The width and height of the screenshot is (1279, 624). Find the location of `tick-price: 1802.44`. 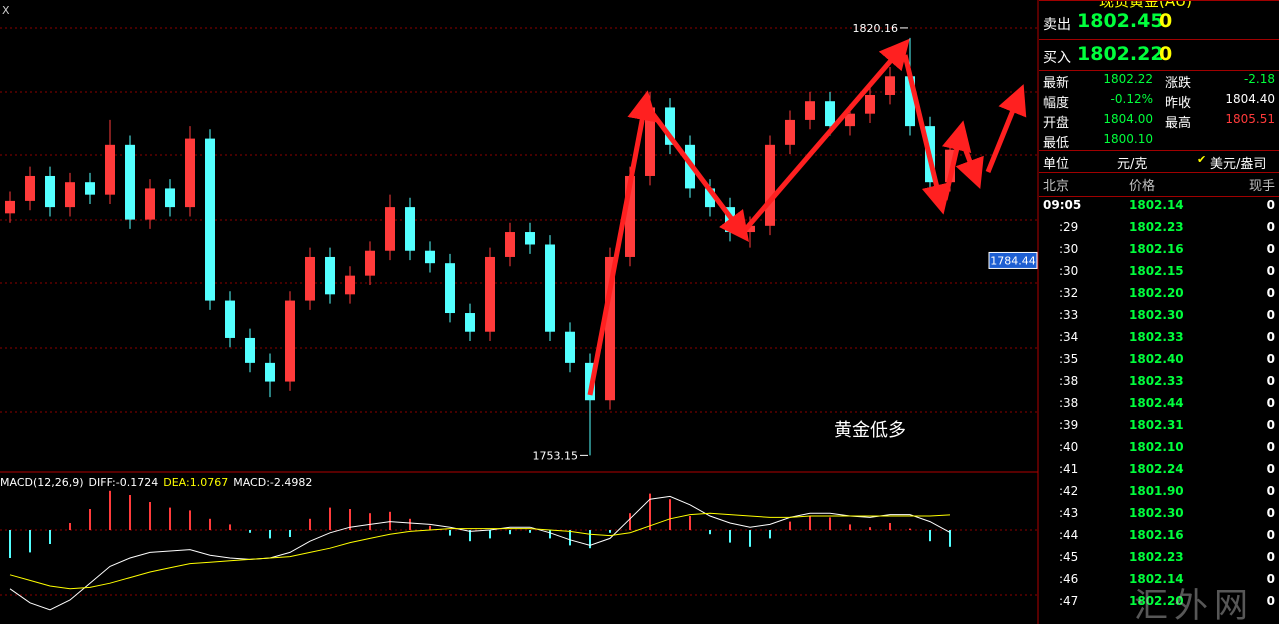

tick-price: 1802.44 is located at coordinates (1156, 403).